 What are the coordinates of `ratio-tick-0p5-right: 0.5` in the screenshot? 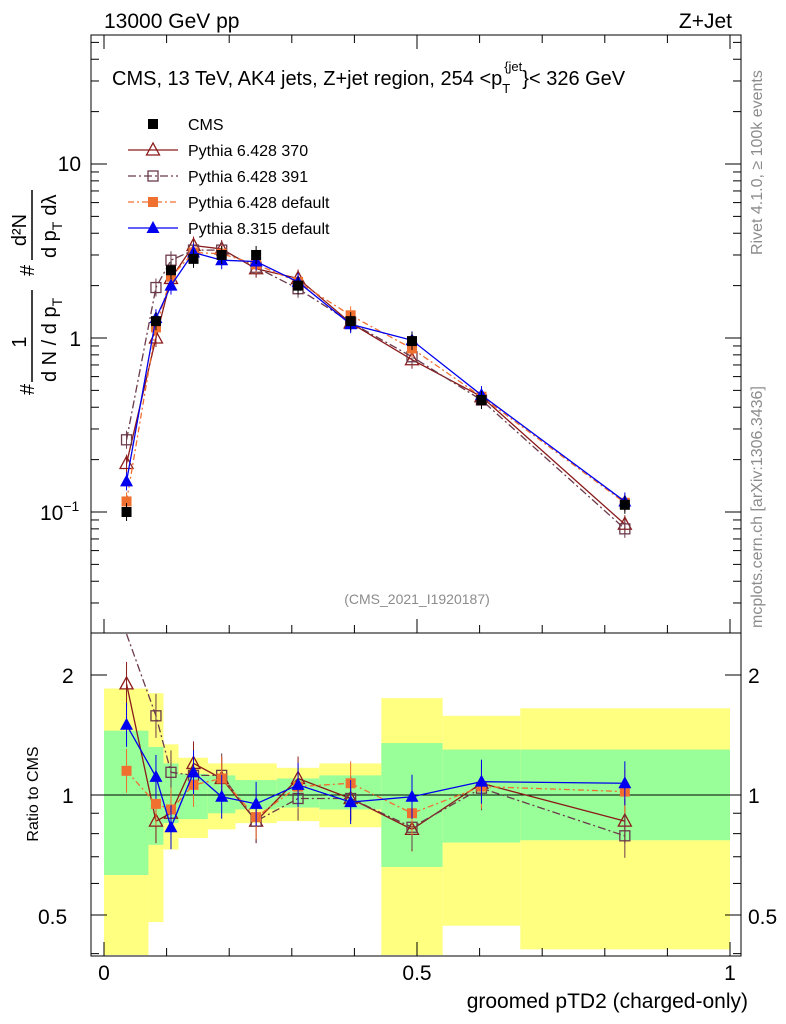 It's located at (762, 917).